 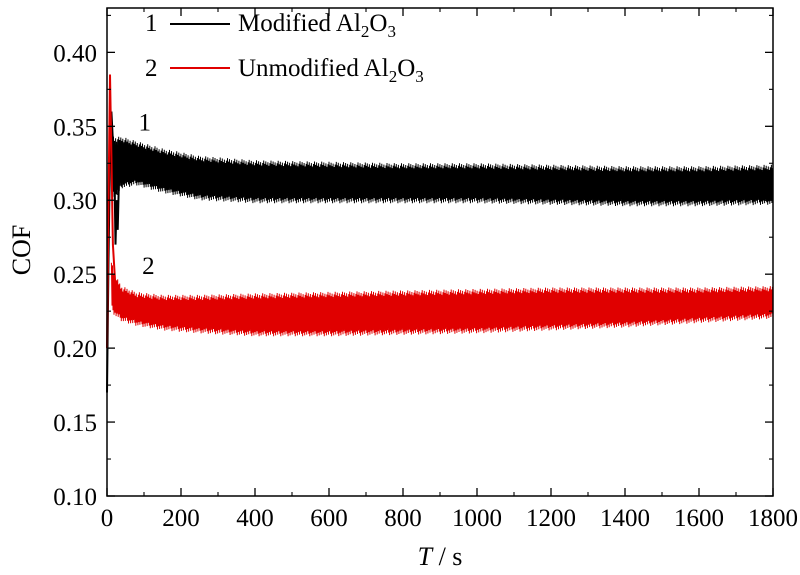 What do you see at coordinates (284, 48) in the screenshot?
I see `legend: 1 Modified Al2O3 2 Unmodified Al2O3` at bounding box center [284, 48].